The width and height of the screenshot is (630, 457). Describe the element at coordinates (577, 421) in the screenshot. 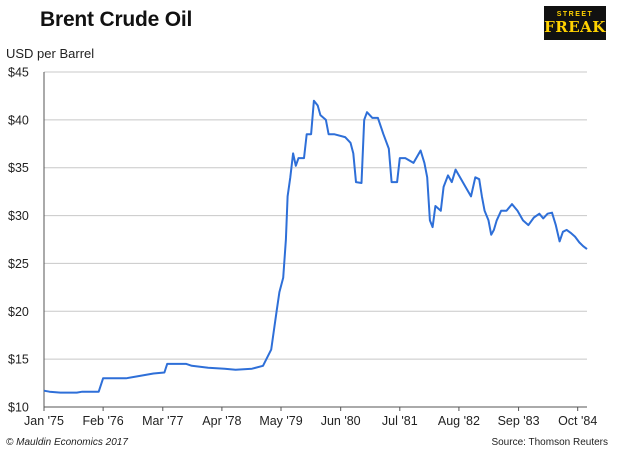

I see `x-tick-label: Oct '84` at that location.